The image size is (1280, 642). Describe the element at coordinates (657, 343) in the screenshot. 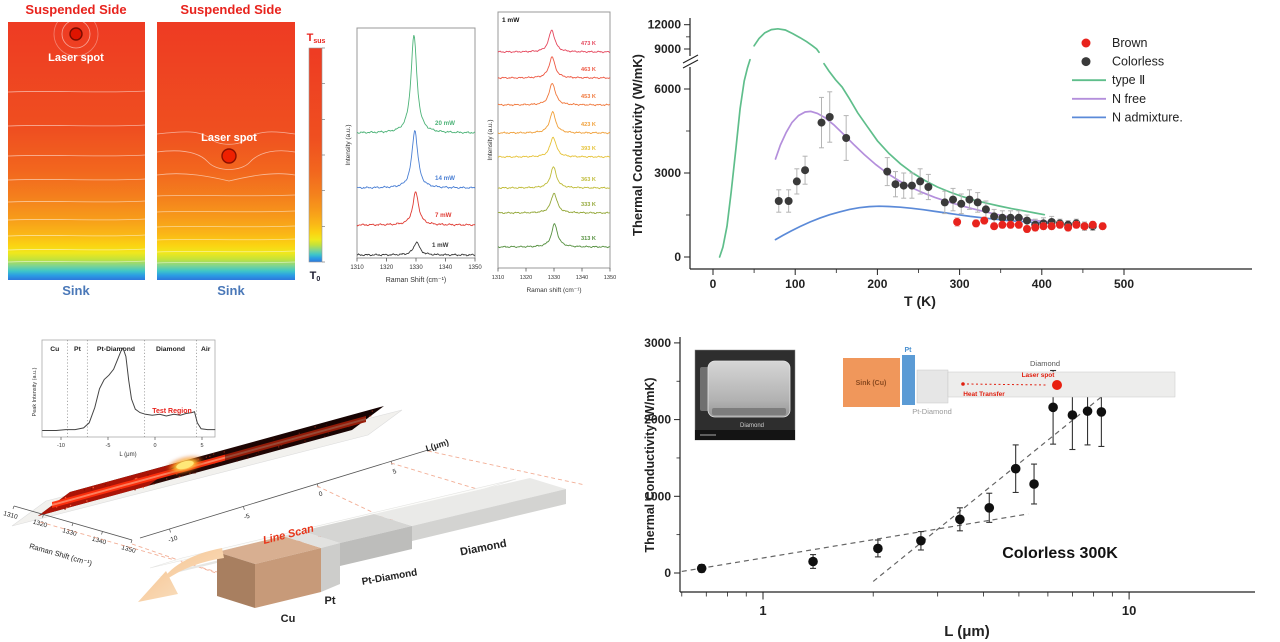

I see `y-tick-label: 3000` at that location.